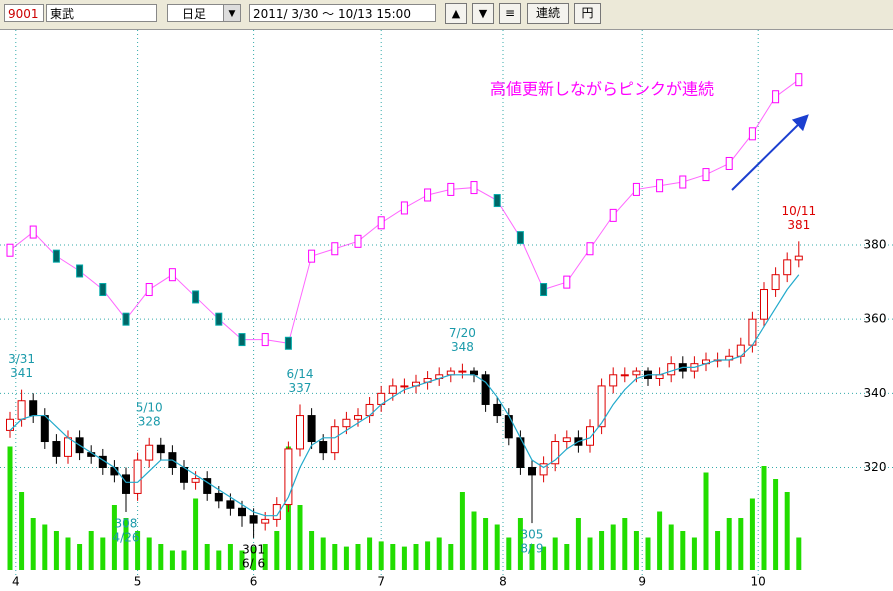 The height and width of the screenshot is (591, 893). Describe the element at coordinates (231, 13) in the screenshot. I see `dropdown-icon: ▼` at that location.